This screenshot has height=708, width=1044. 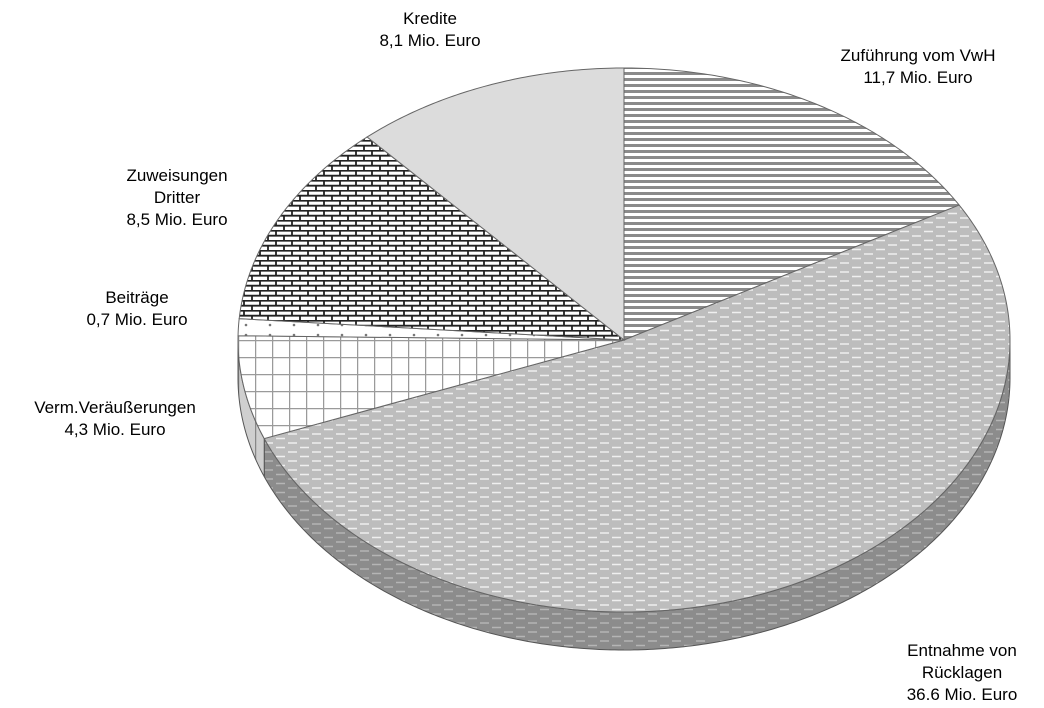 I want to click on slice-label: Verm.Veräußerungen 4,3 Mio. Euro, so click(x=117, y=419).